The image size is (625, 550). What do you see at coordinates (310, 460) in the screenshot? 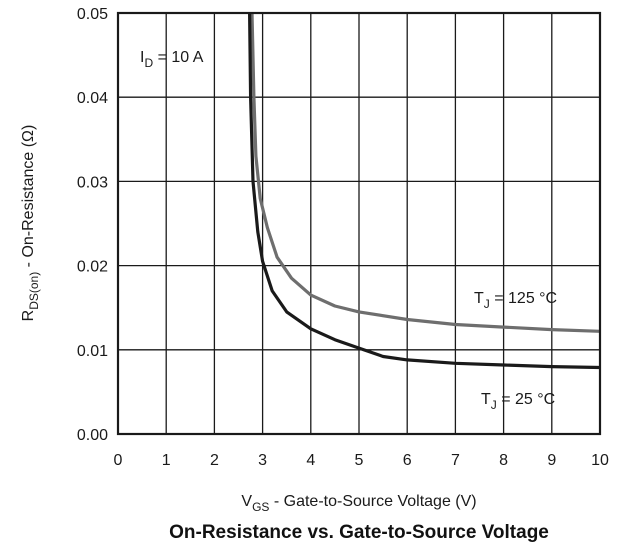
I see `x-tick-label: 4` at bounding box center [310, 460].